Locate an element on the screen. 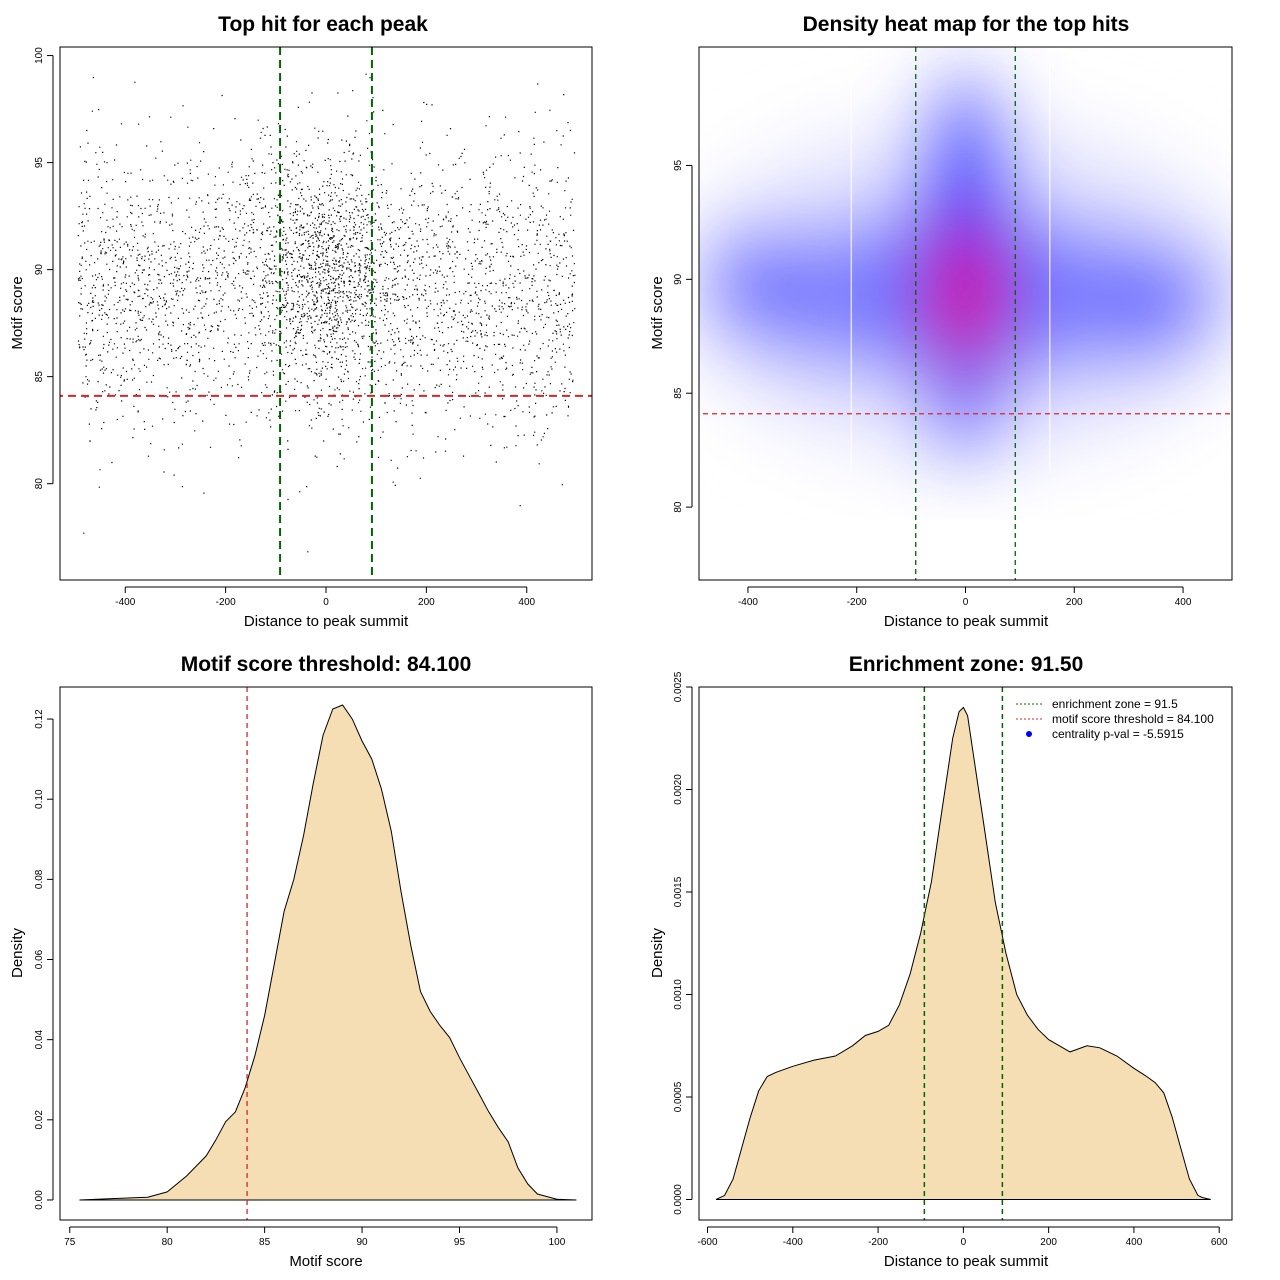  density-peak-core is located at coordinates (965, 295).